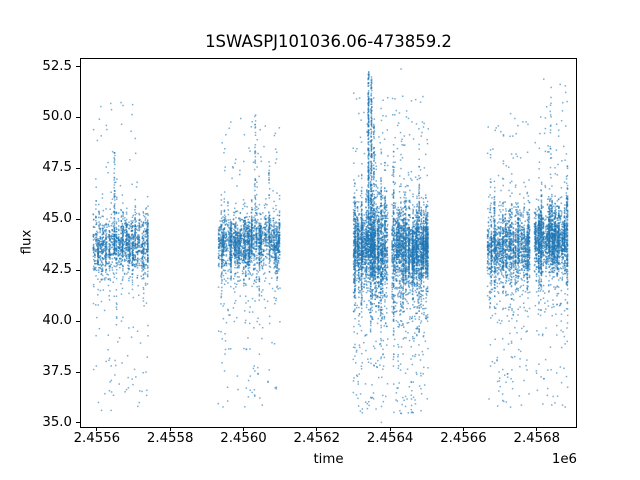  Describe the element at coordinates (57, 117) in the screenshot. I see `y-tick-label: 50.0` at that location.